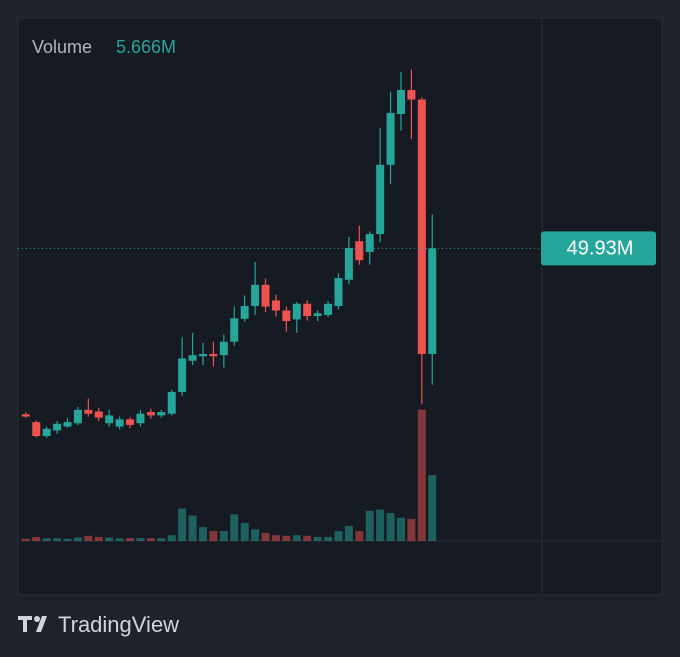 The image size is (680, 657). I want to click on brand-logo, so click(32, 624).